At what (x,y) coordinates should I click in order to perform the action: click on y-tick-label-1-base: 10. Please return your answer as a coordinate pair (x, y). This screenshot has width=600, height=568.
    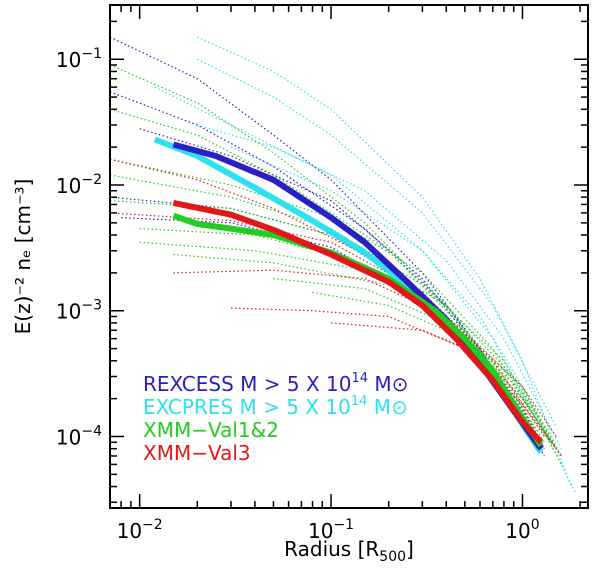
    Looking at the image, I should click on (68, 312).